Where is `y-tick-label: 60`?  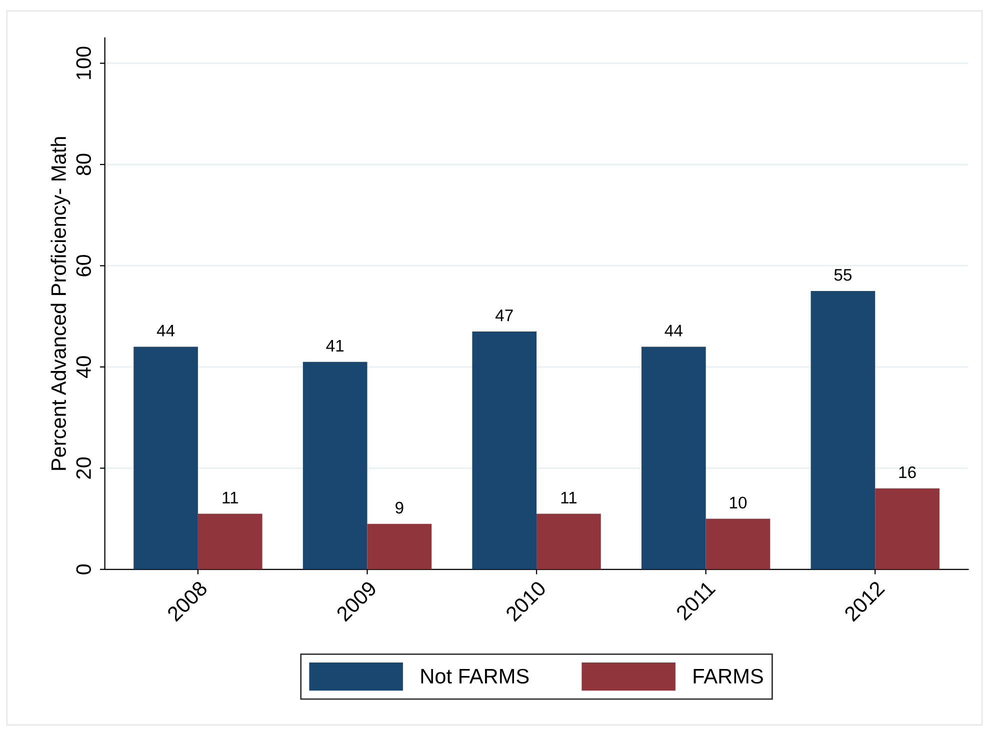
y-tick-label: 60 is located at coordinates (83, 265).